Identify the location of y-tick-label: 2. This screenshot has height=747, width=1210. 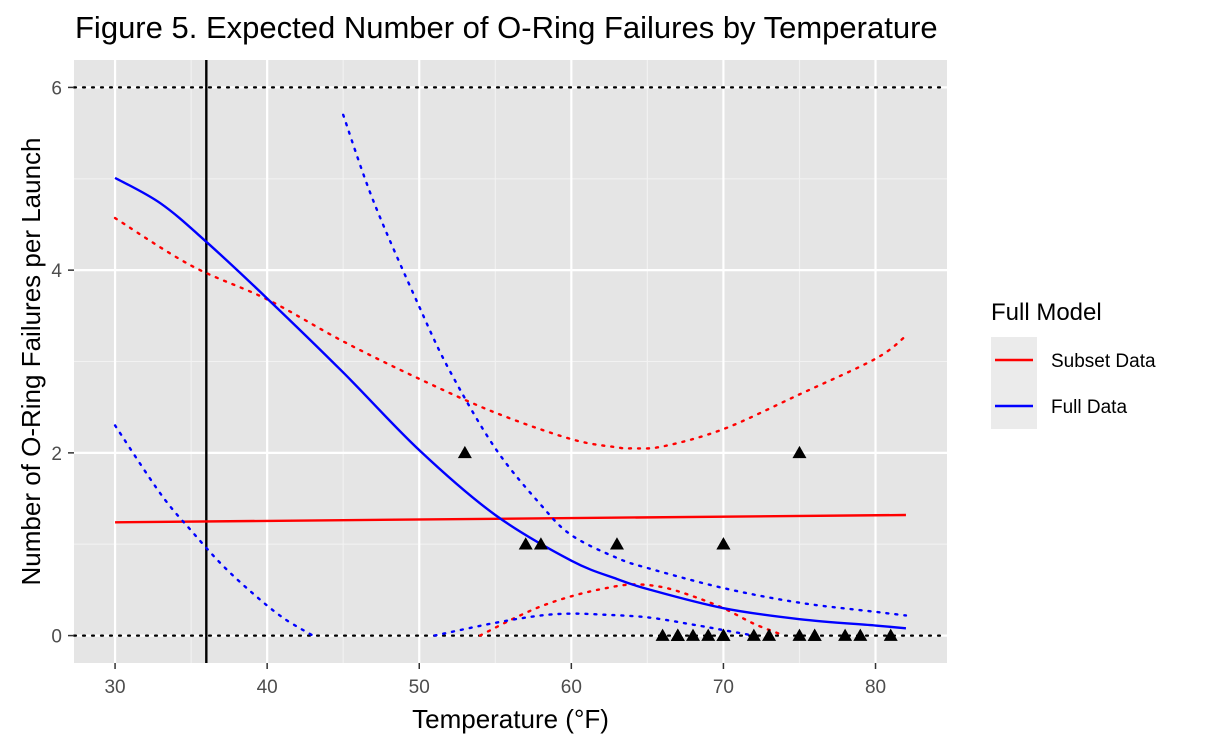
(56, 454).